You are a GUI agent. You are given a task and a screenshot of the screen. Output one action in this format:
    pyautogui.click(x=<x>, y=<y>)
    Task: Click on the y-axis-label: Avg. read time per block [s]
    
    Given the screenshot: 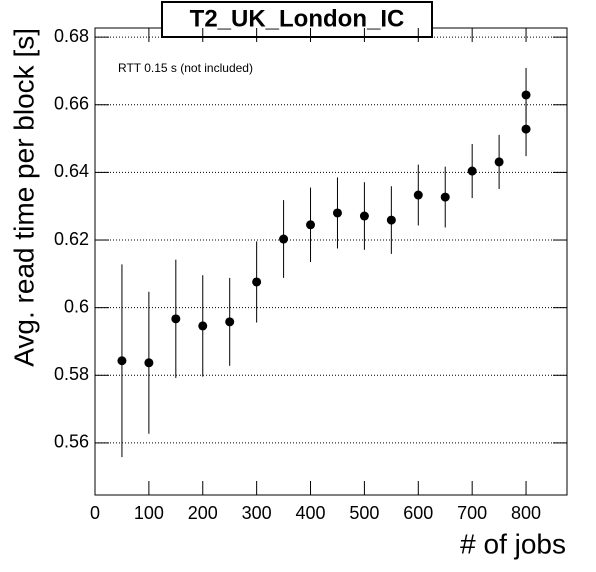 What is the action you would take?
    pyautogui.click(x=23, y=197)
    